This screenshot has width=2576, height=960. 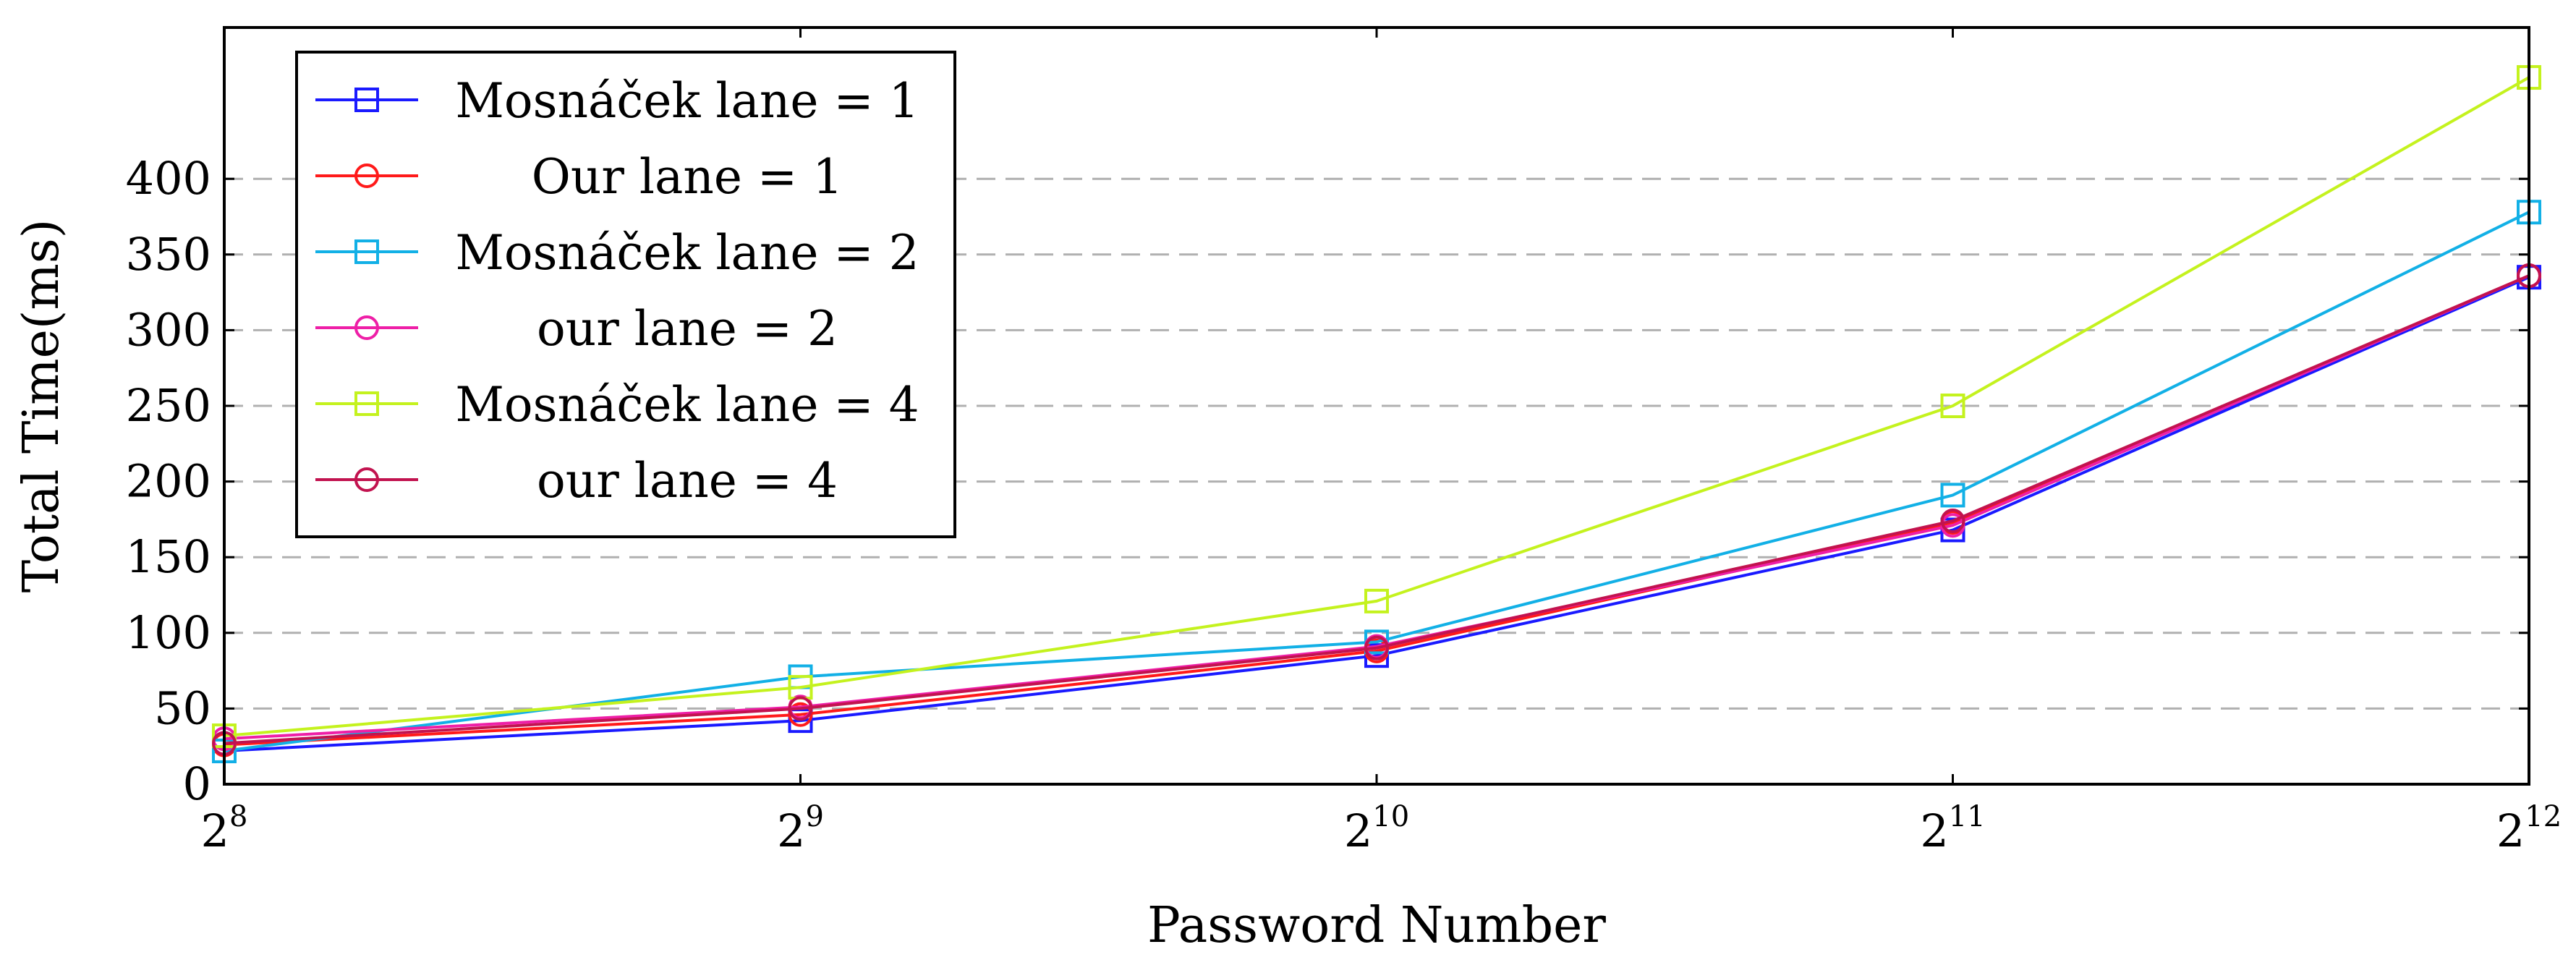 I want to click on legend-entry-1: Mosnáček lane = 1, so click(x=617, y=101).